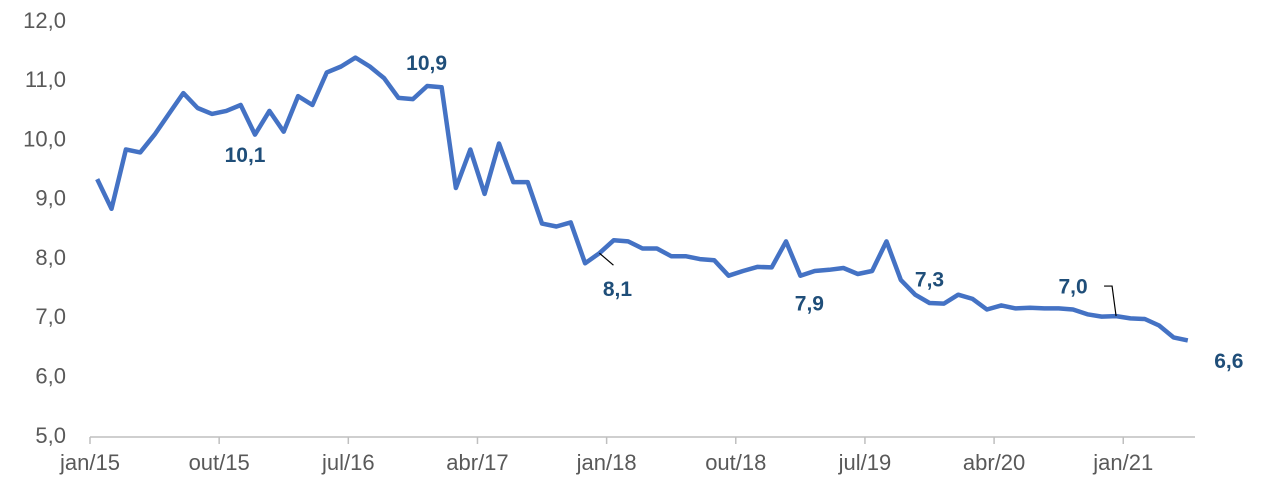 The image size is (1268, 492). Describe the element at coordinates (50, 316) in the screenshot. I see `y-tick-label: 7,0` at that location.